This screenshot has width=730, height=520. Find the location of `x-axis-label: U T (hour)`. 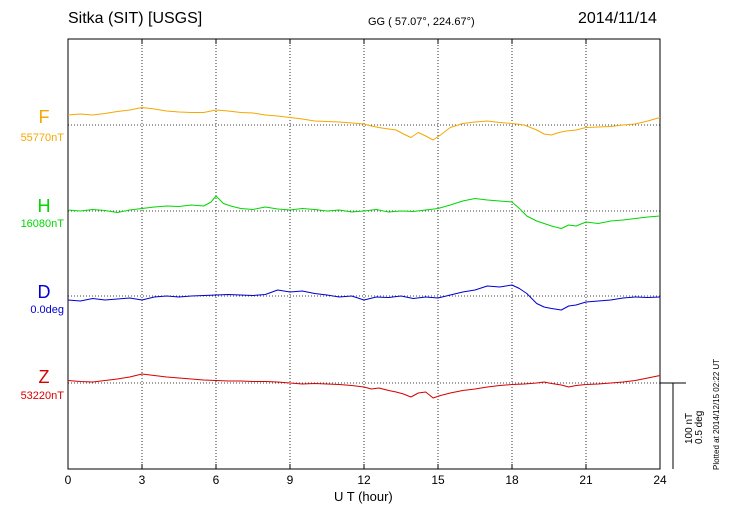

x-axis-label: U T (hour) is located at coordinates (363, 496).